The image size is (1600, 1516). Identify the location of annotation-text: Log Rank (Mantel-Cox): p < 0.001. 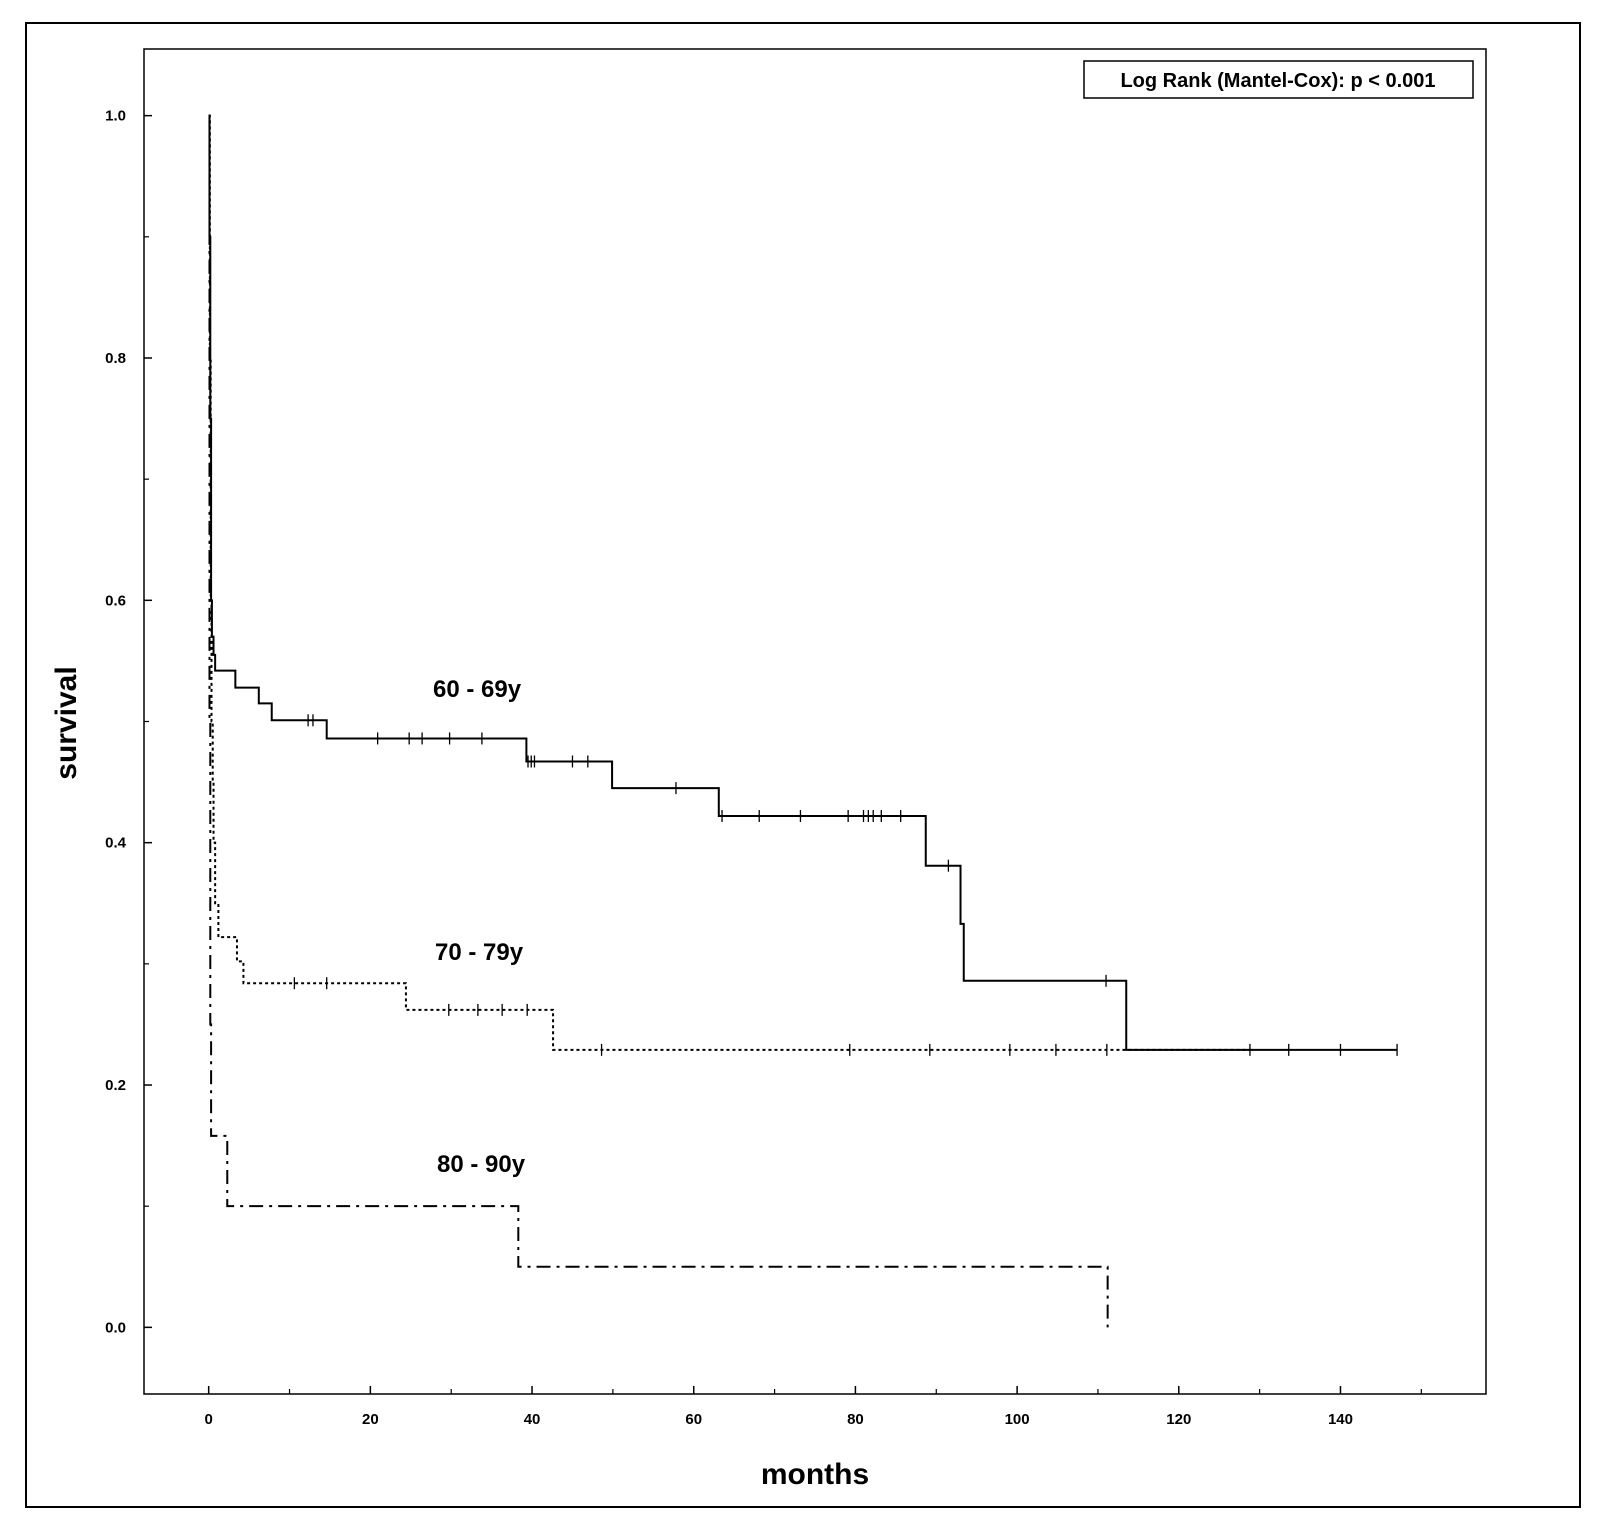
(1277, 81).